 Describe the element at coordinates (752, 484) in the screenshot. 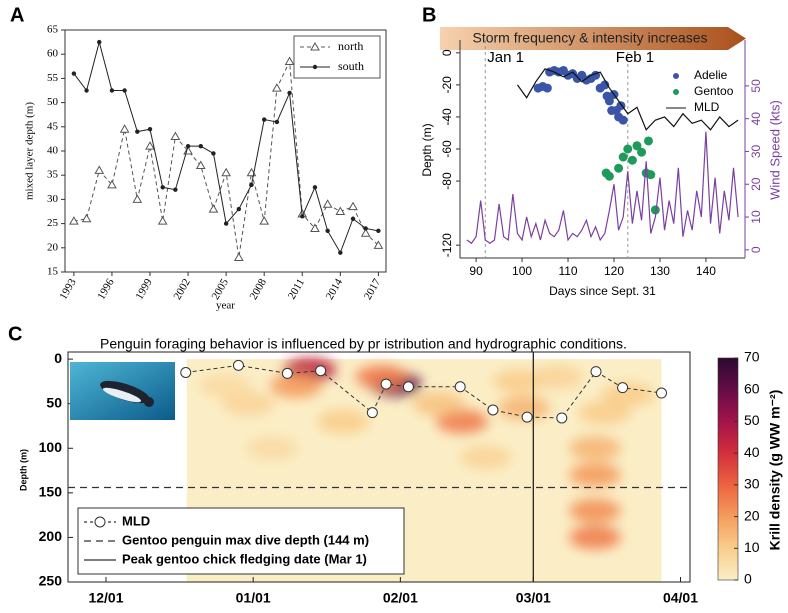

I see `colorbar-tick-label: 30` at that location.